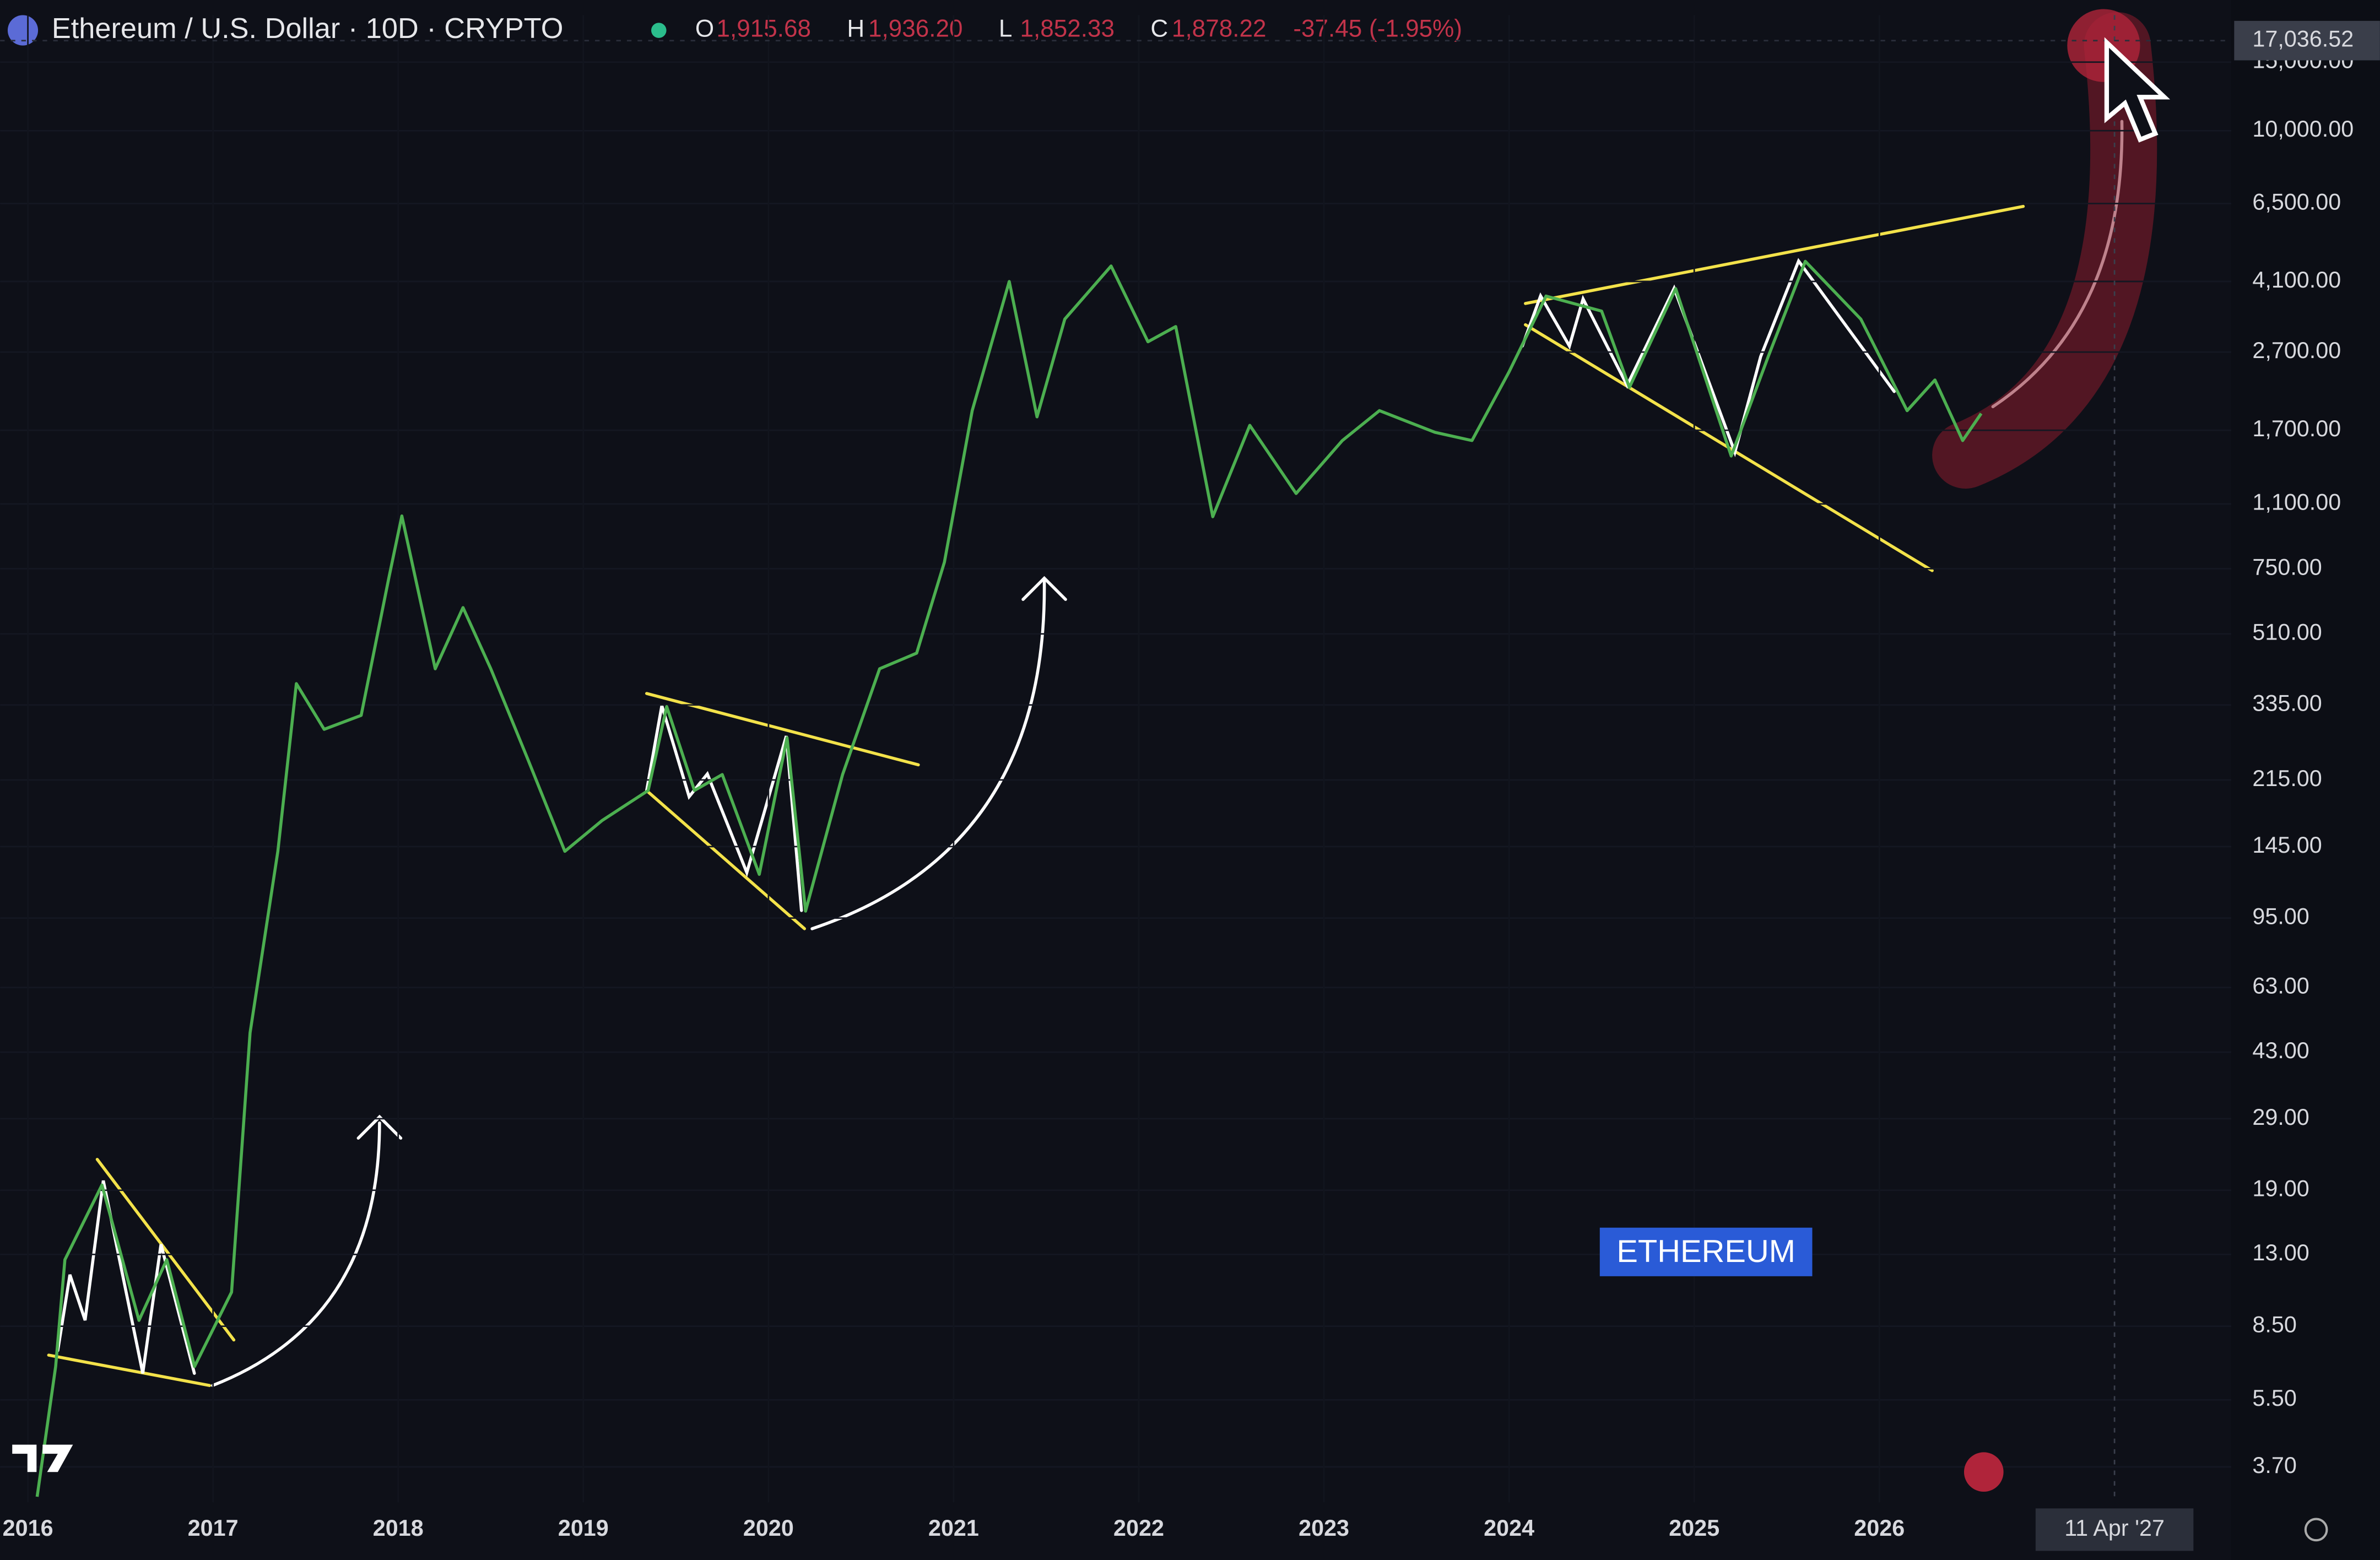 Image resolution: width=2380 pixels, height=1560 pixels. Describe the element at coordinates (2280, 916) in the screenshot. I see `y-tick-label: 95.00` at that location.